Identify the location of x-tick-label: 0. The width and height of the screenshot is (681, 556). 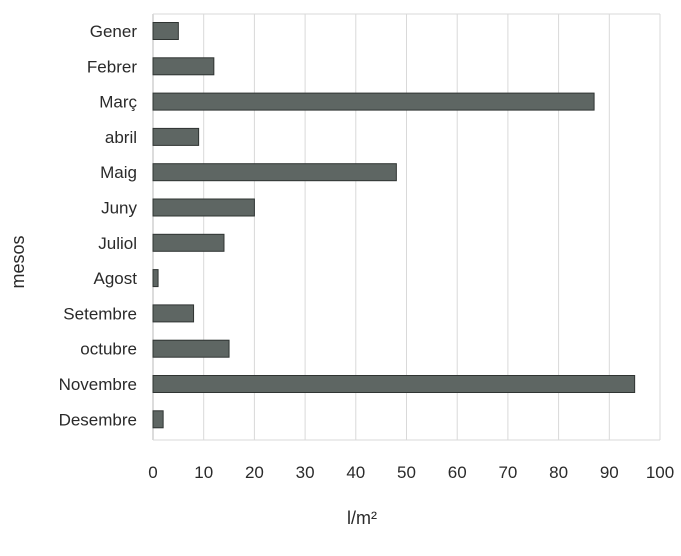
(152, 472).